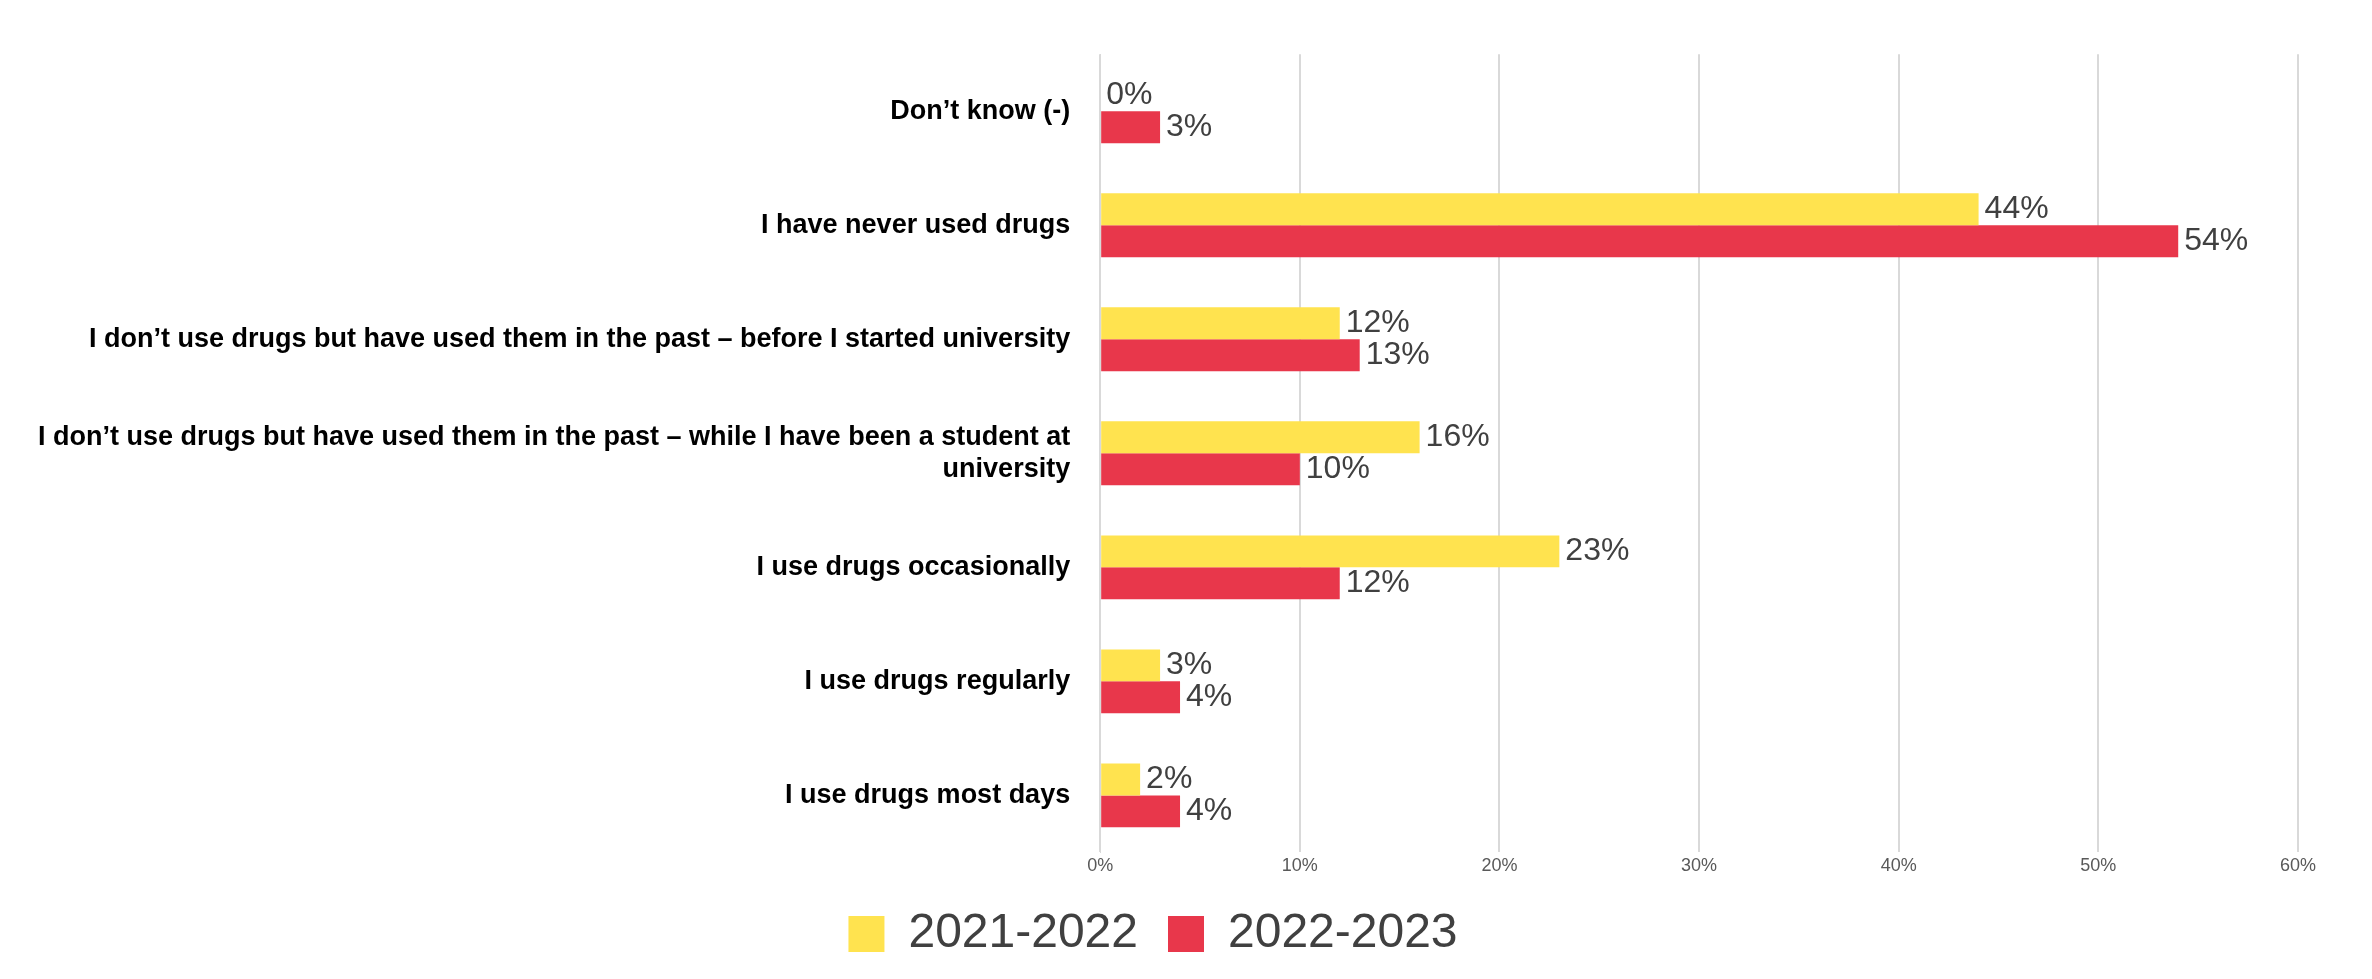 This screenshot has width=2372, height=979. What do you see at coordinates (980, 109) in the screenshot?
I see `y-tick-label: Don’t know (-)` at bounding box center [980, 109].